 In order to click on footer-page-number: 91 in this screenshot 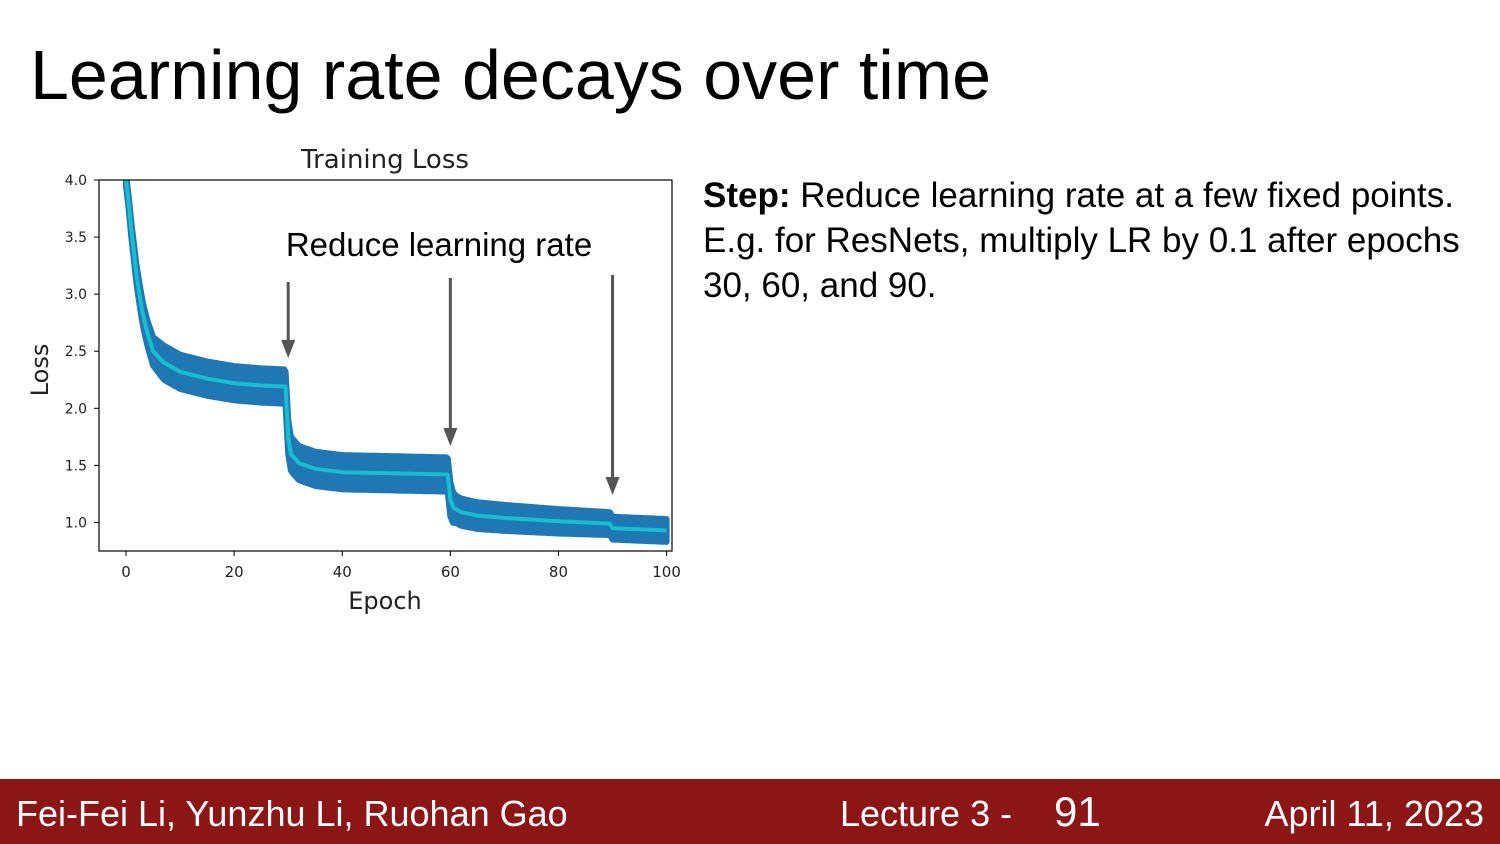, I will do `click(1077, 811)`.